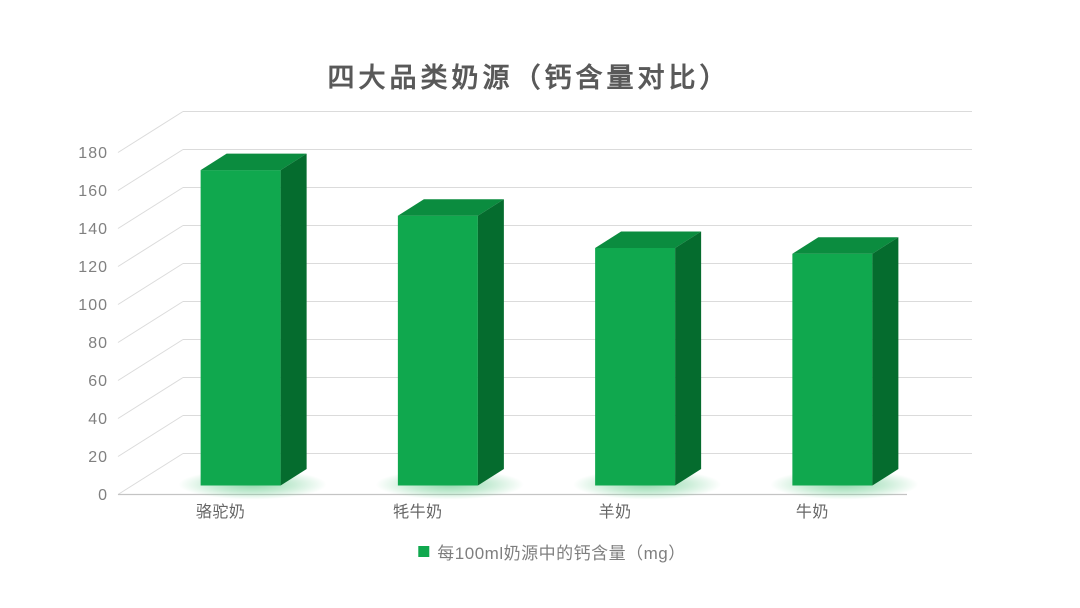 The width and height of the screenshot is (1080, 608). I want to click on y-axis-tick-label: 20, so click(98, 457).